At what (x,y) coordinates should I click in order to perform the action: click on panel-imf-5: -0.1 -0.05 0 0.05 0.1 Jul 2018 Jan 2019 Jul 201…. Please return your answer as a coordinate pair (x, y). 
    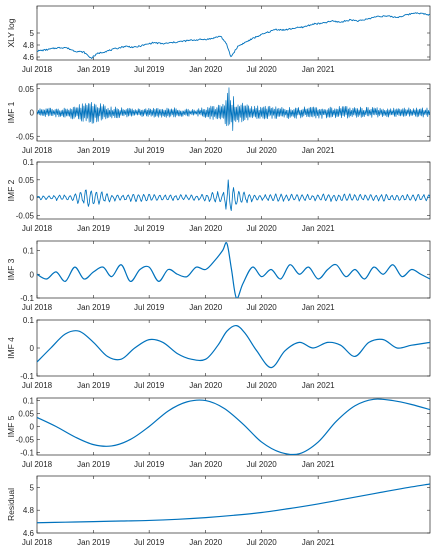
    Looking at the image, I should click on (218, 433).